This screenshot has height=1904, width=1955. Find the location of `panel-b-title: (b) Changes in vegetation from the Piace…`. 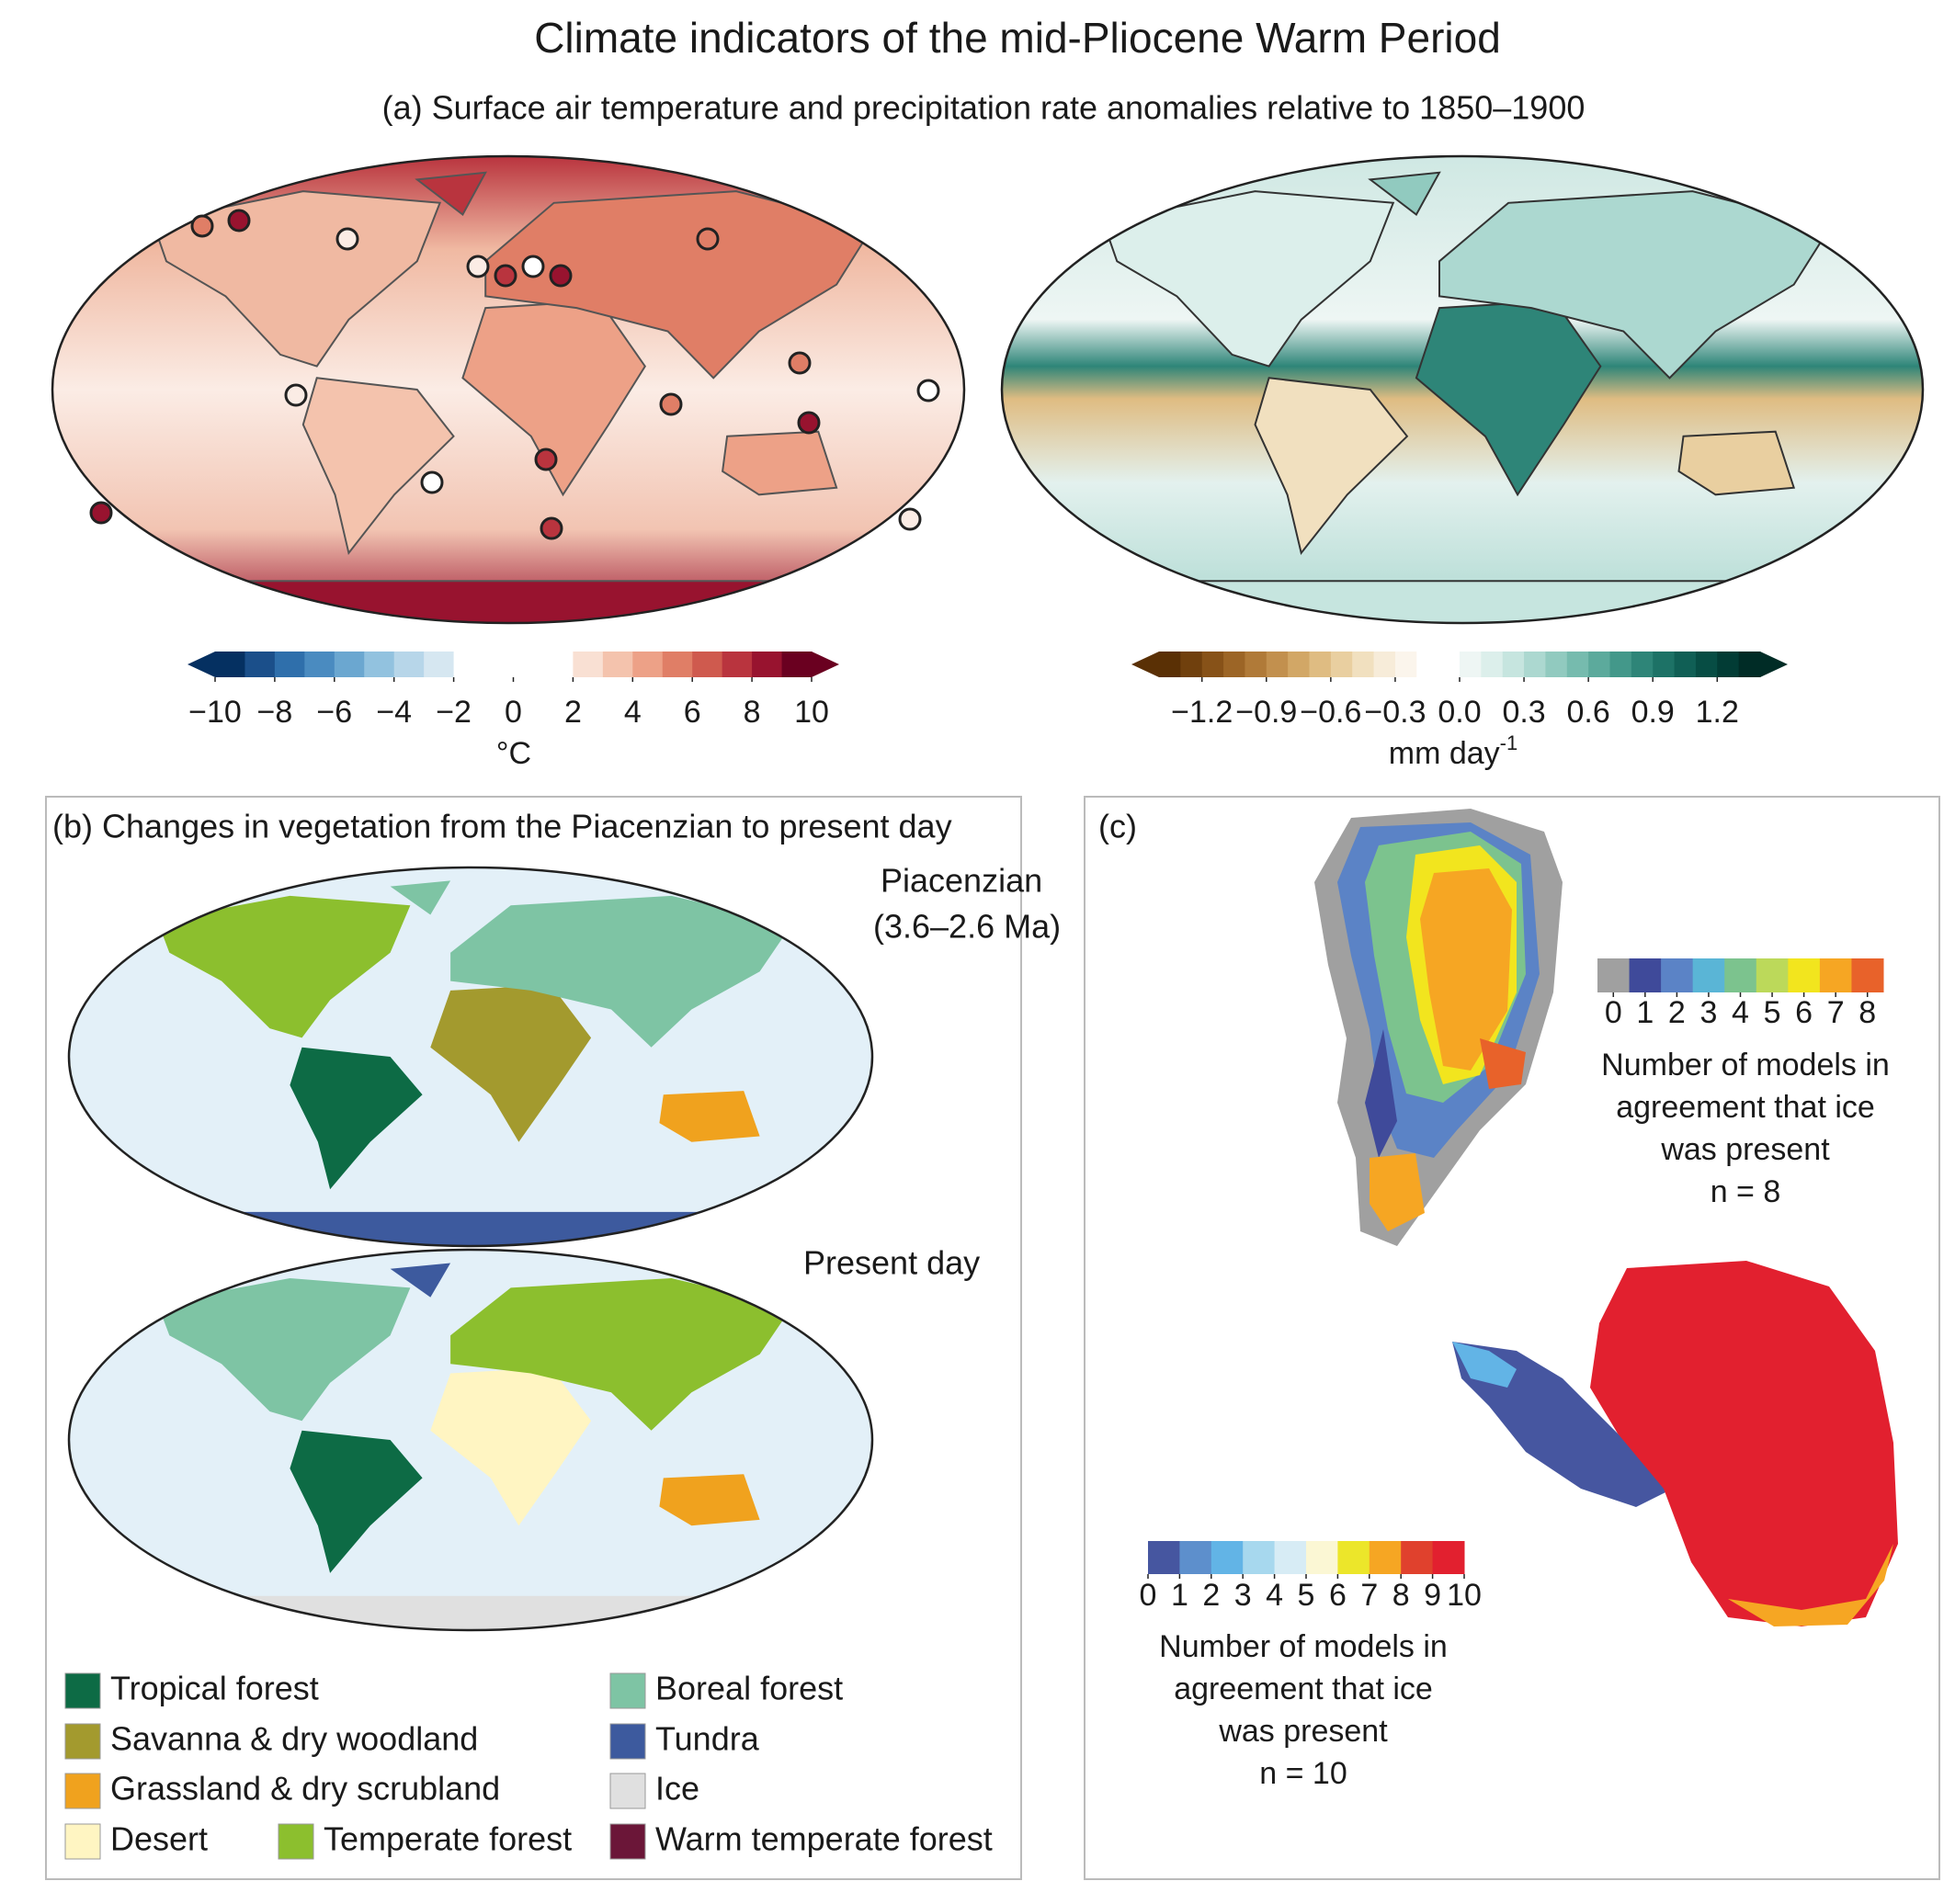

panel-b-title: (b) Changes in vegetation from the Piace… is located at coordinates (502, 826).